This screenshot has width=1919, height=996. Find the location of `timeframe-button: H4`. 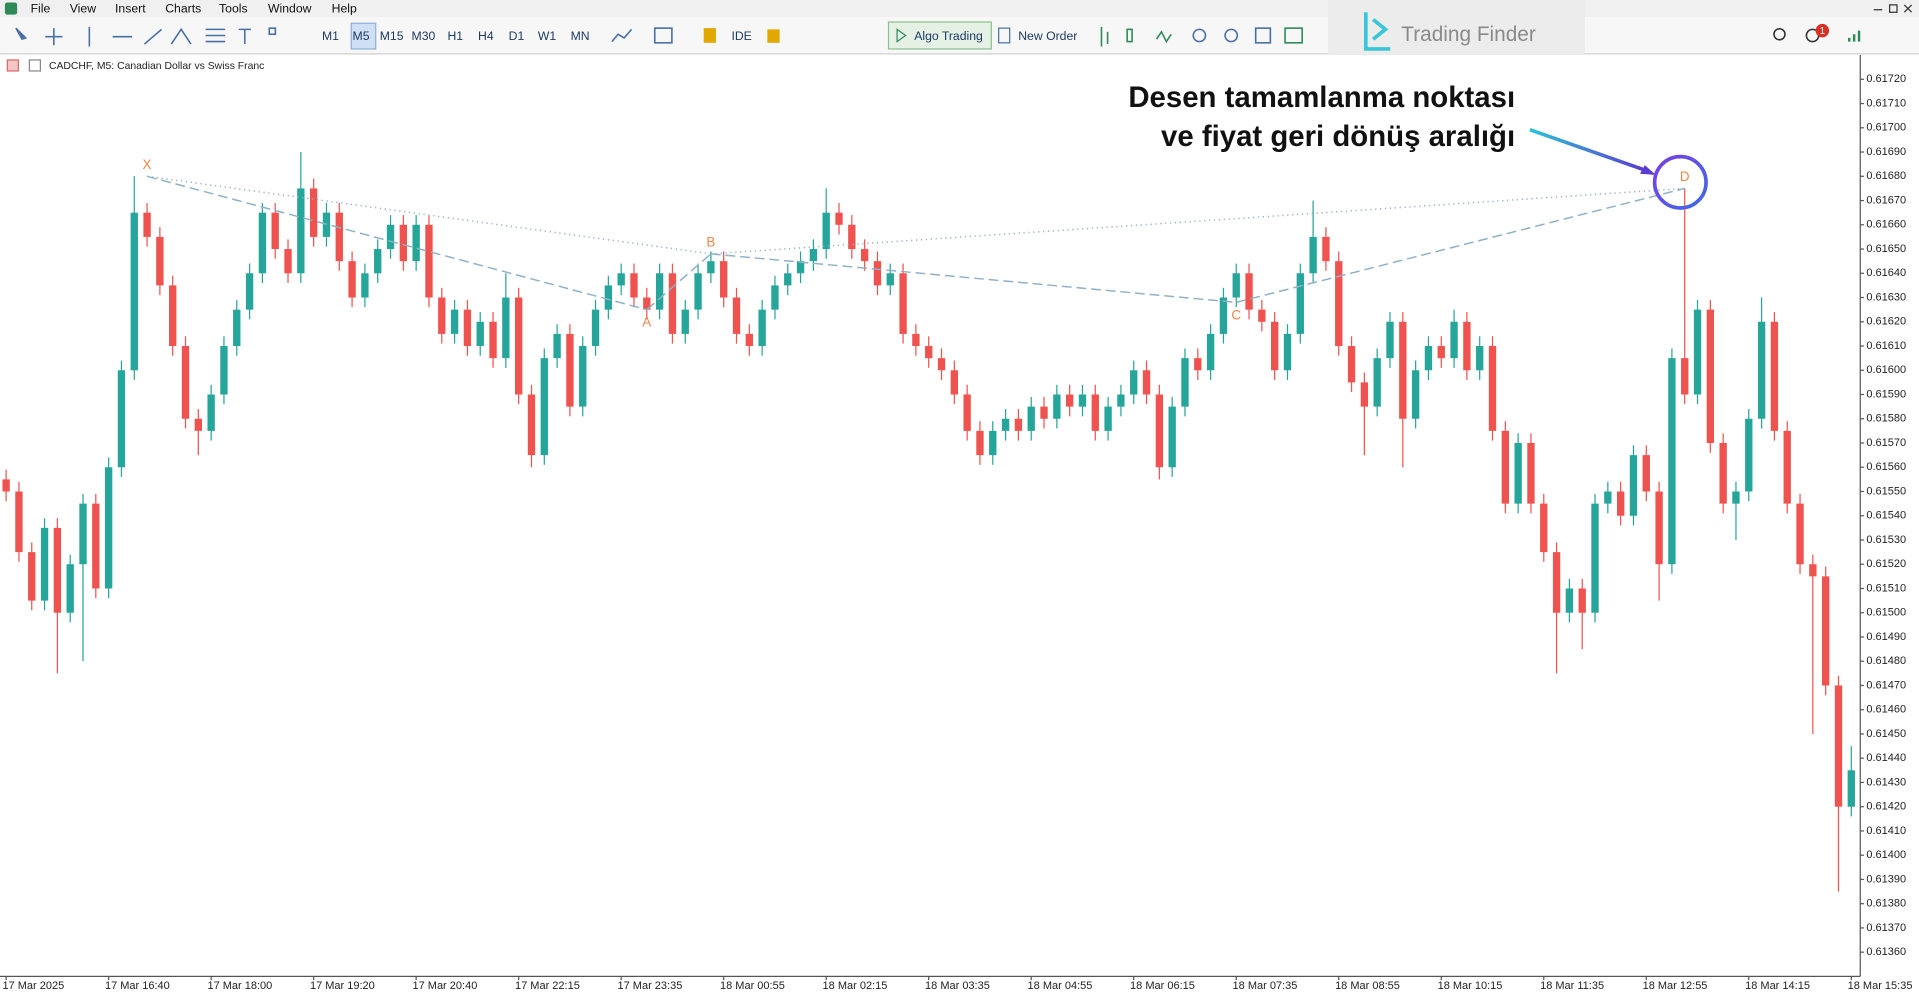

timeframe-button: H4 is located at coordinates (486, 36).